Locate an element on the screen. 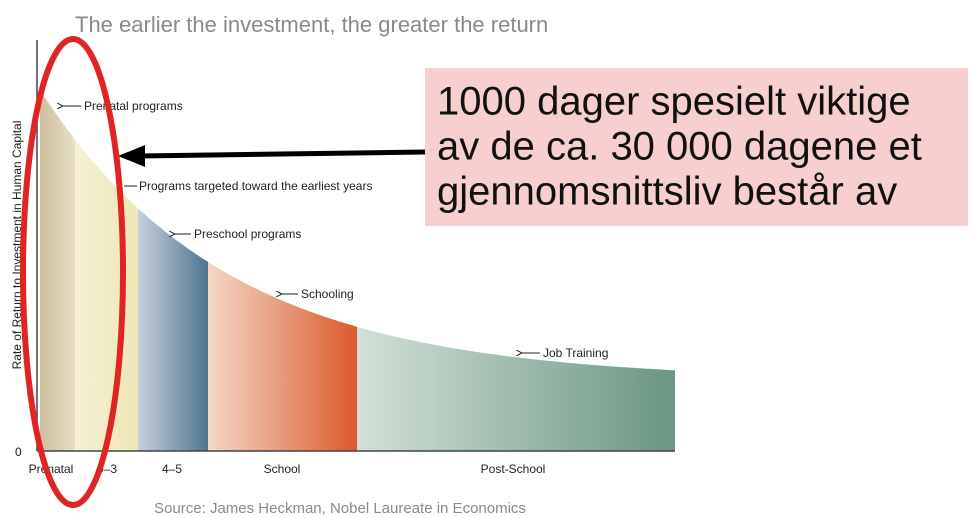  category-label: School is located at coordinates (282, 469).